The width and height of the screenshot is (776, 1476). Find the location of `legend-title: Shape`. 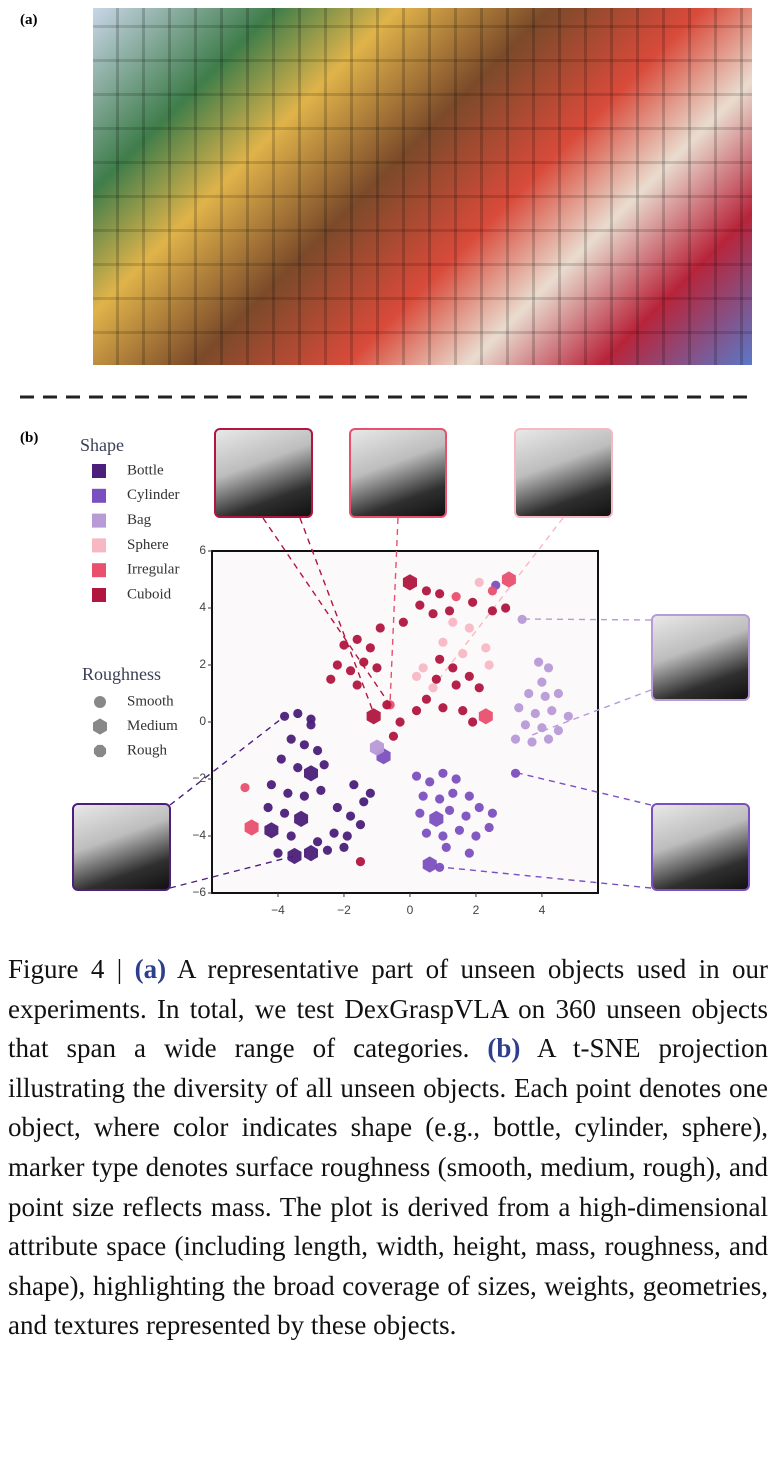

legend-title: Shape is located at coordinates (102, 445).